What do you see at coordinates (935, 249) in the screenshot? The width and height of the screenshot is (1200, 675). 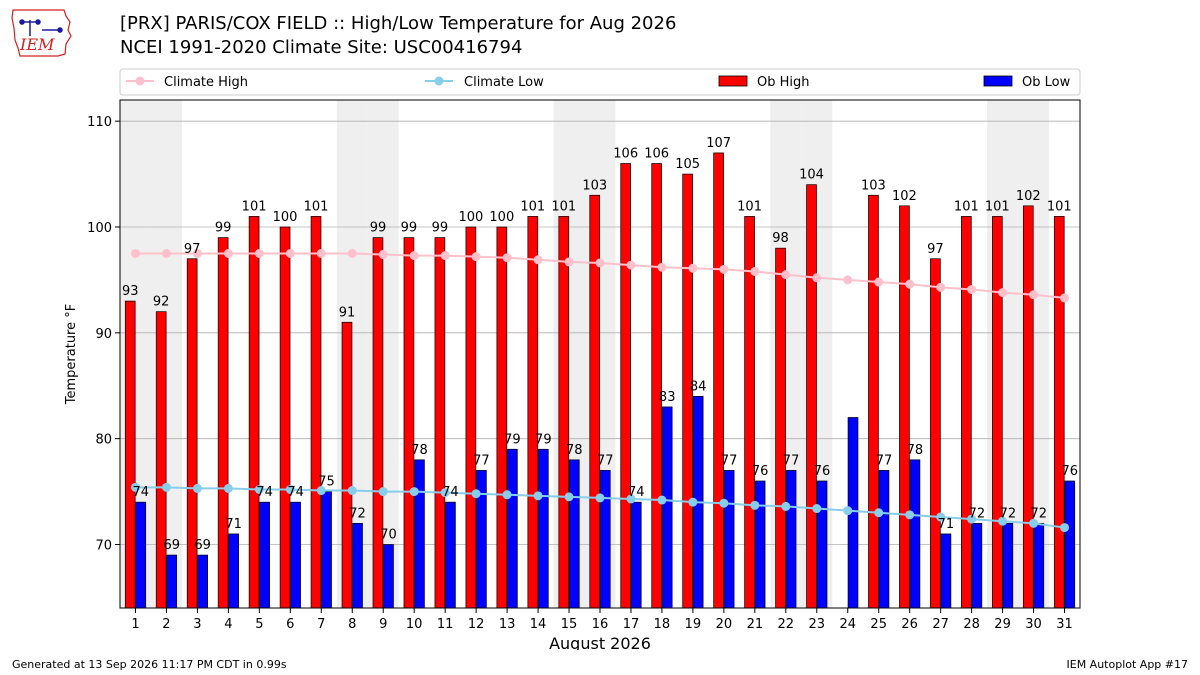 I see `ob-high-label-27: 97` at bounding box center [935, 249].